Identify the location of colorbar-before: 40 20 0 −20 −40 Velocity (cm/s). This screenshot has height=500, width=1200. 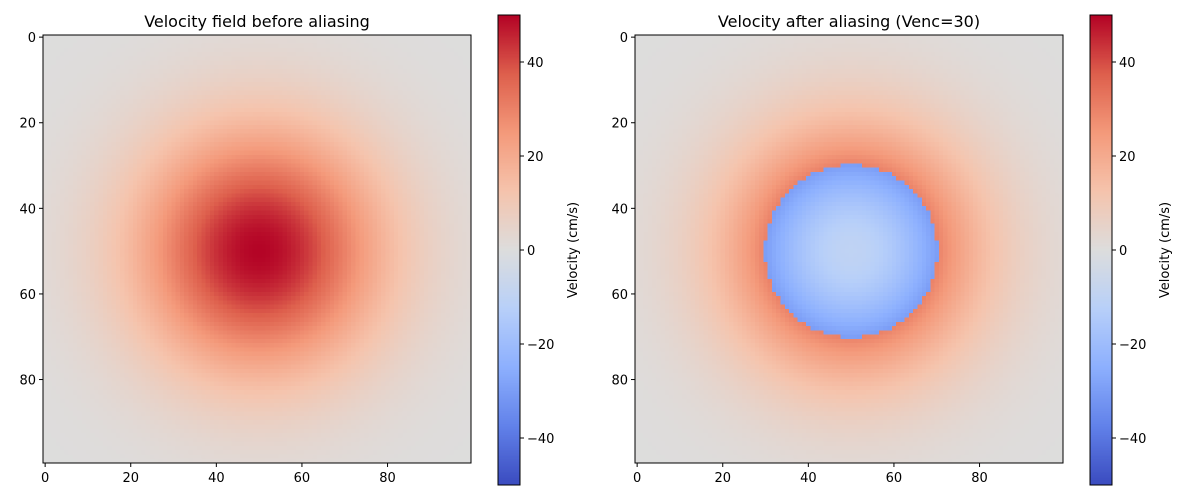
(539, 250).